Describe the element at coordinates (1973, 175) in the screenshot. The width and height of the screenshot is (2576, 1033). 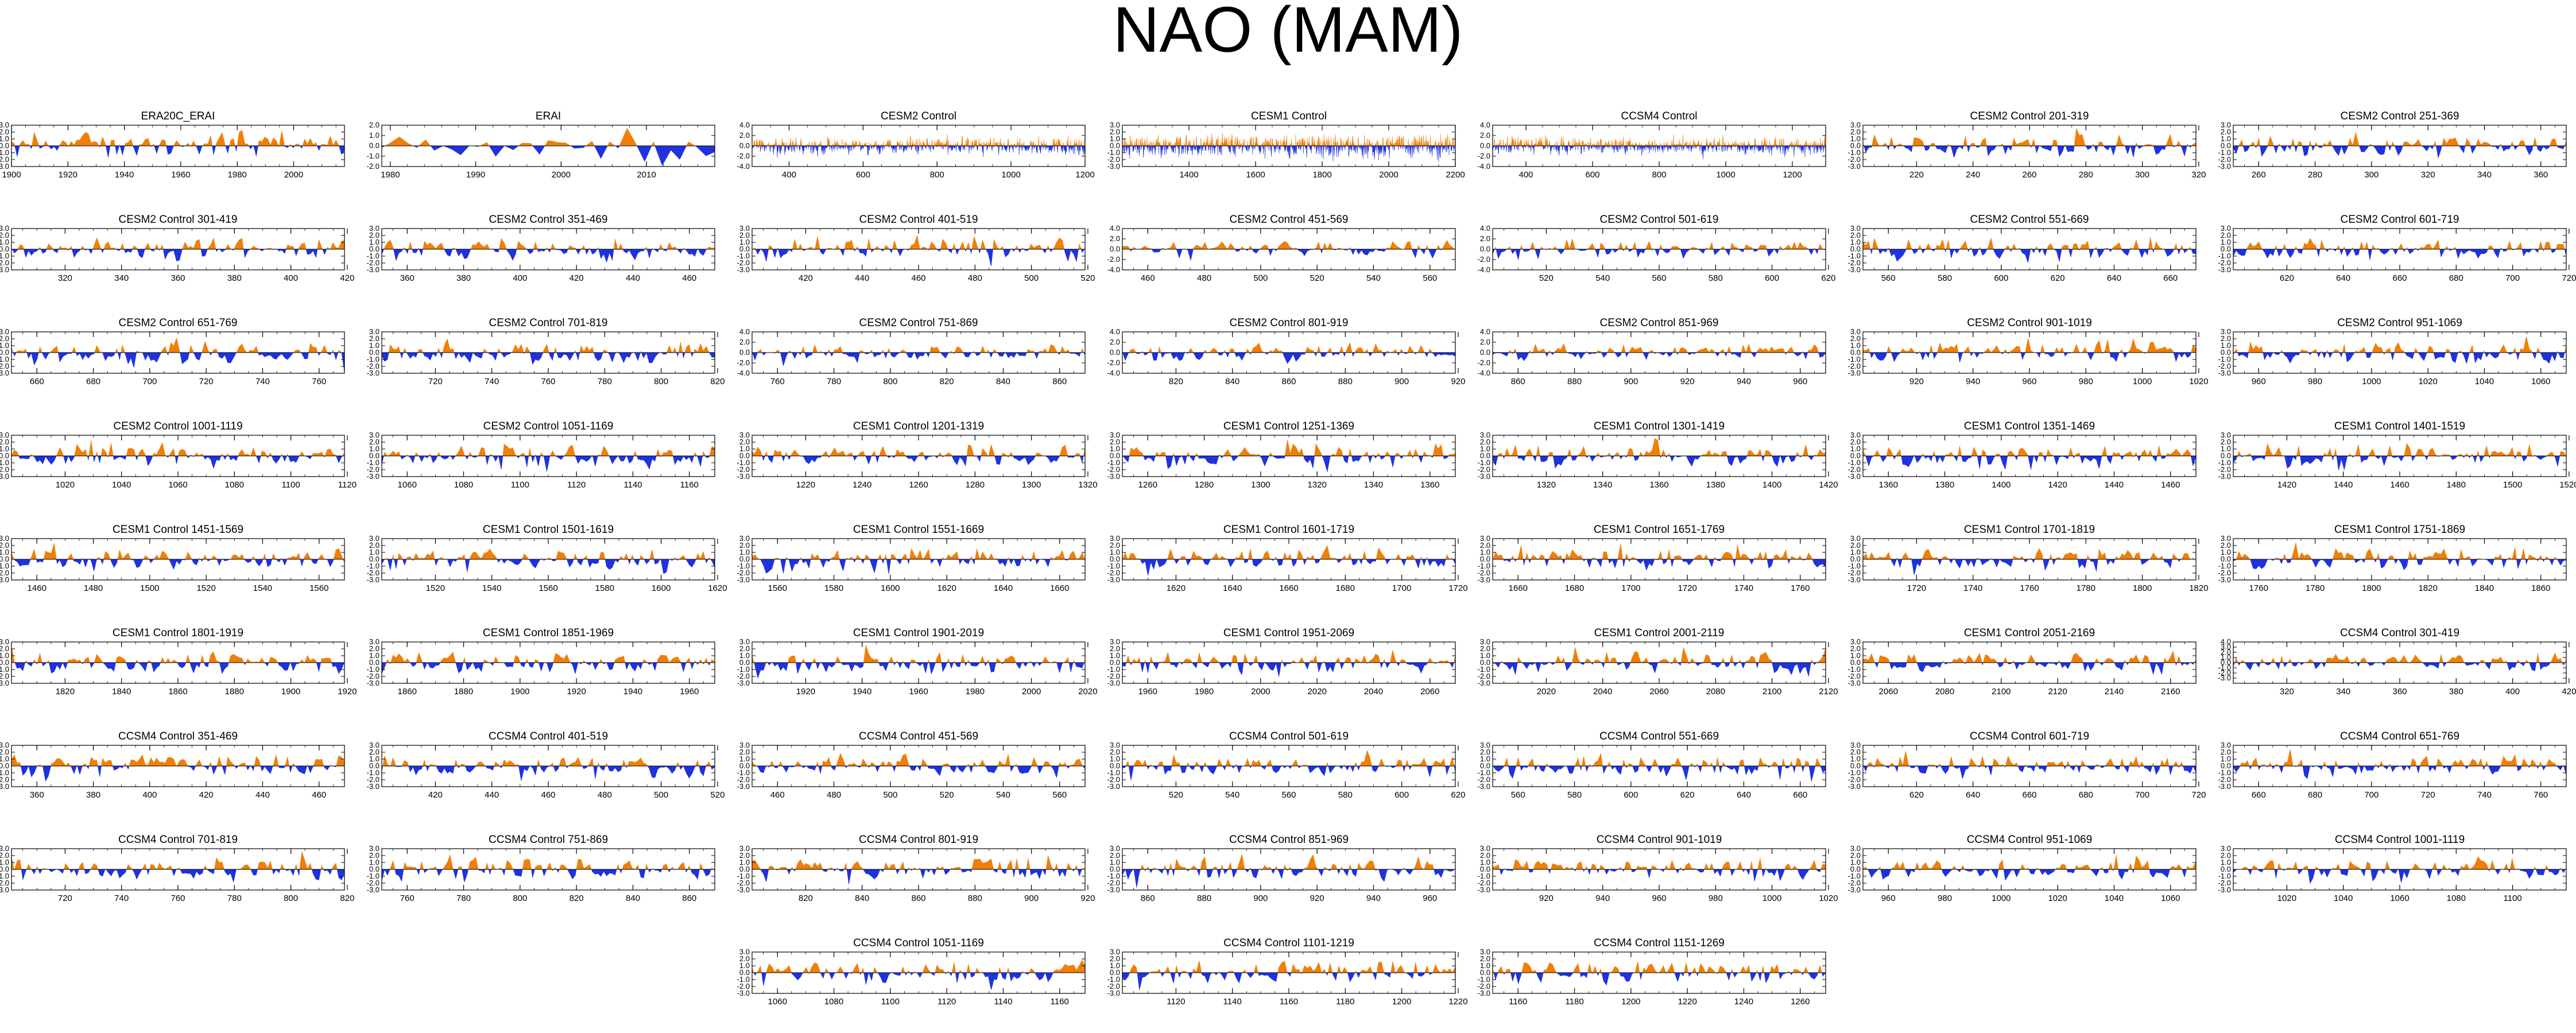
I see `x-tick-label: 240` at that location.